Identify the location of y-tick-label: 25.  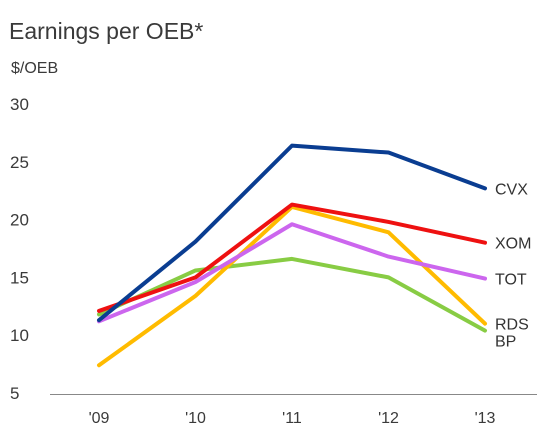
(19, 162).